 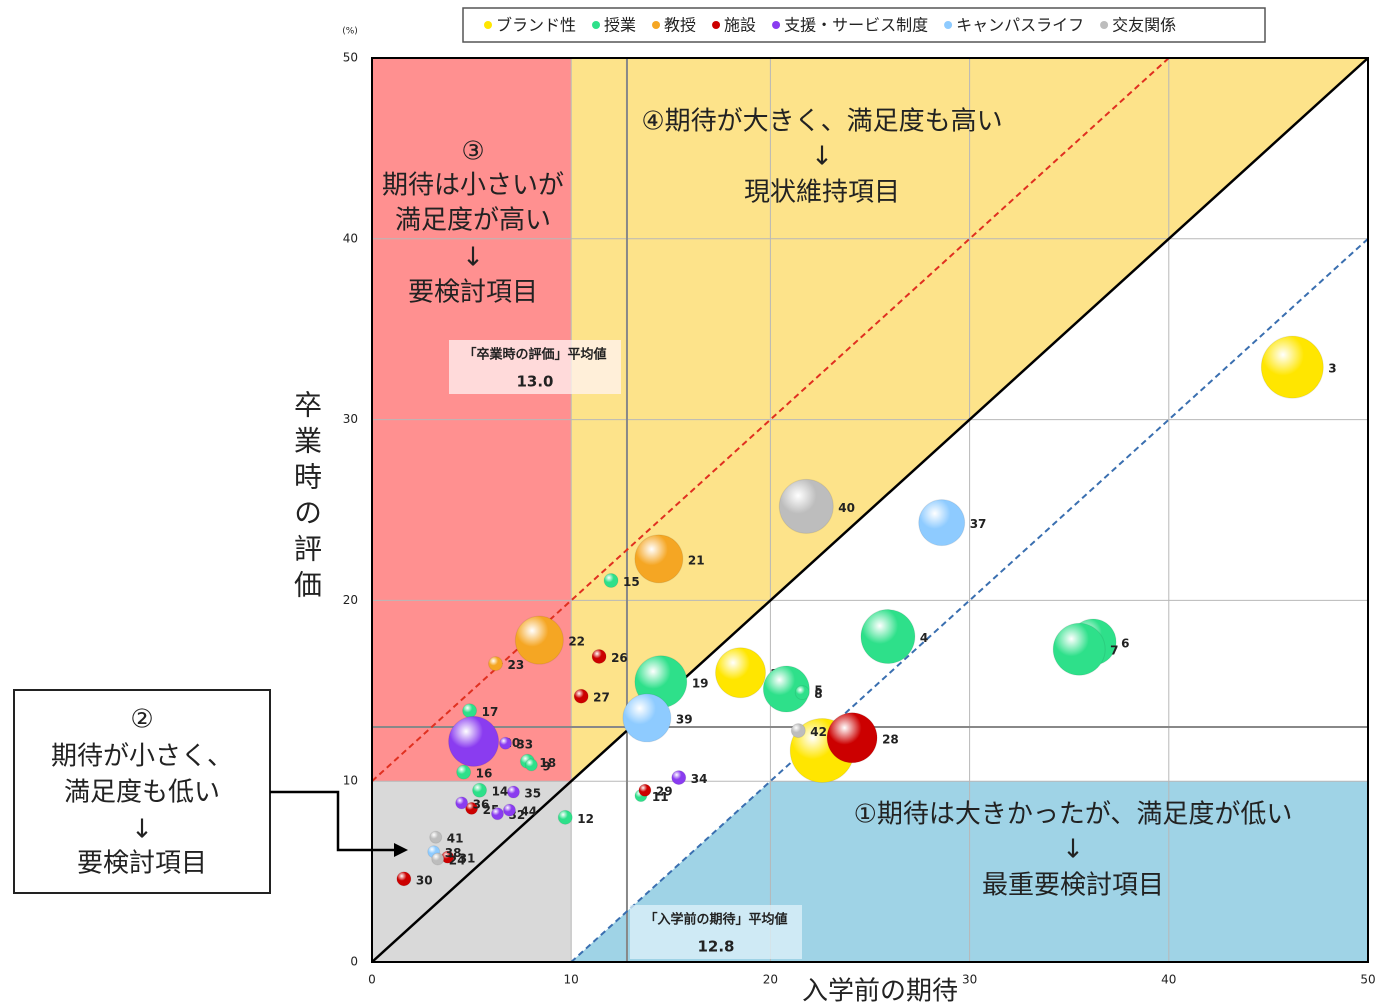 I want to click on region-note: 最重要検討項目, so click(x=1073, y=886).